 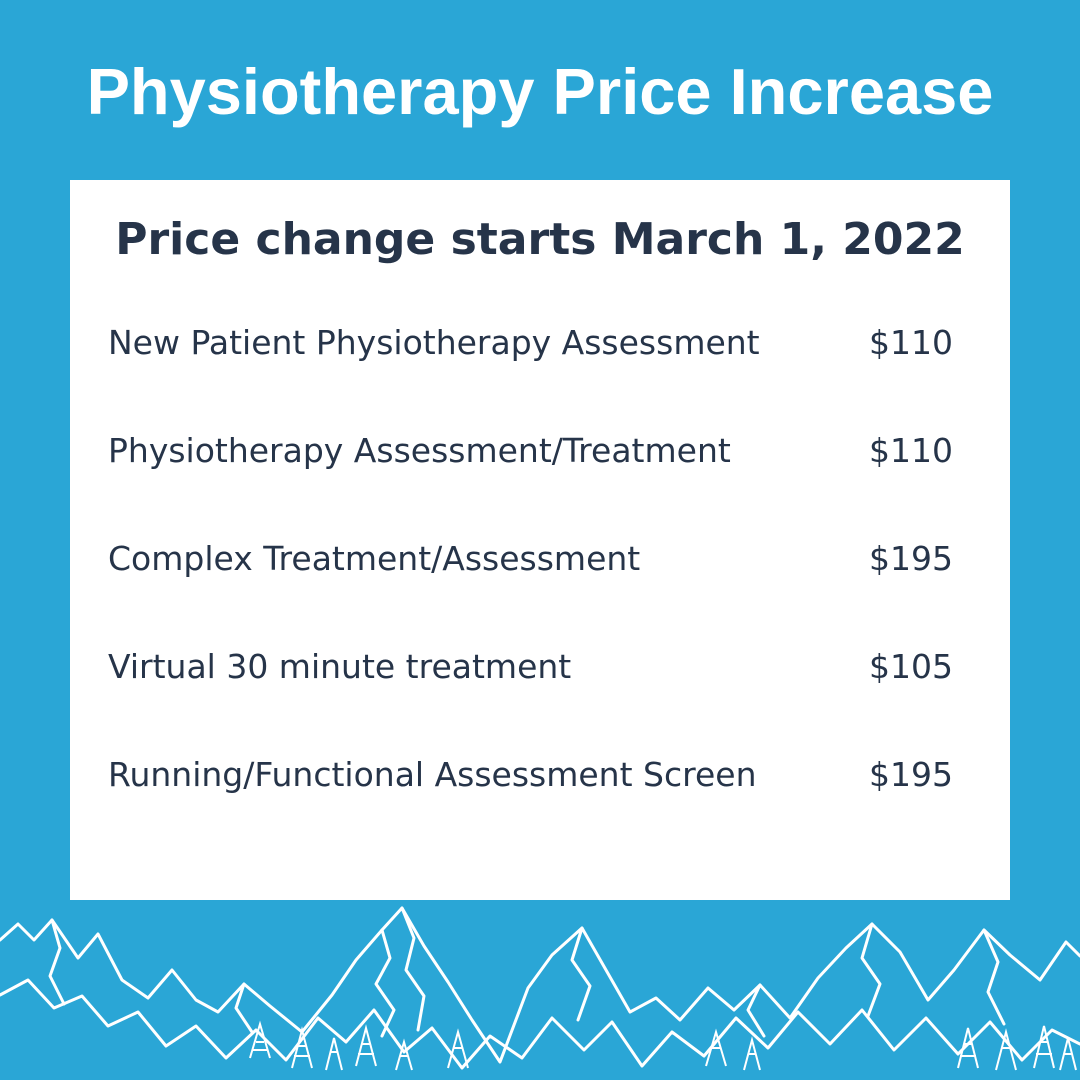 What do you see at coordinates (434, 342) in the screenshot?
I see `service-name: New Patient Physiotherapy Assessment` at bounding box center [434, 342].